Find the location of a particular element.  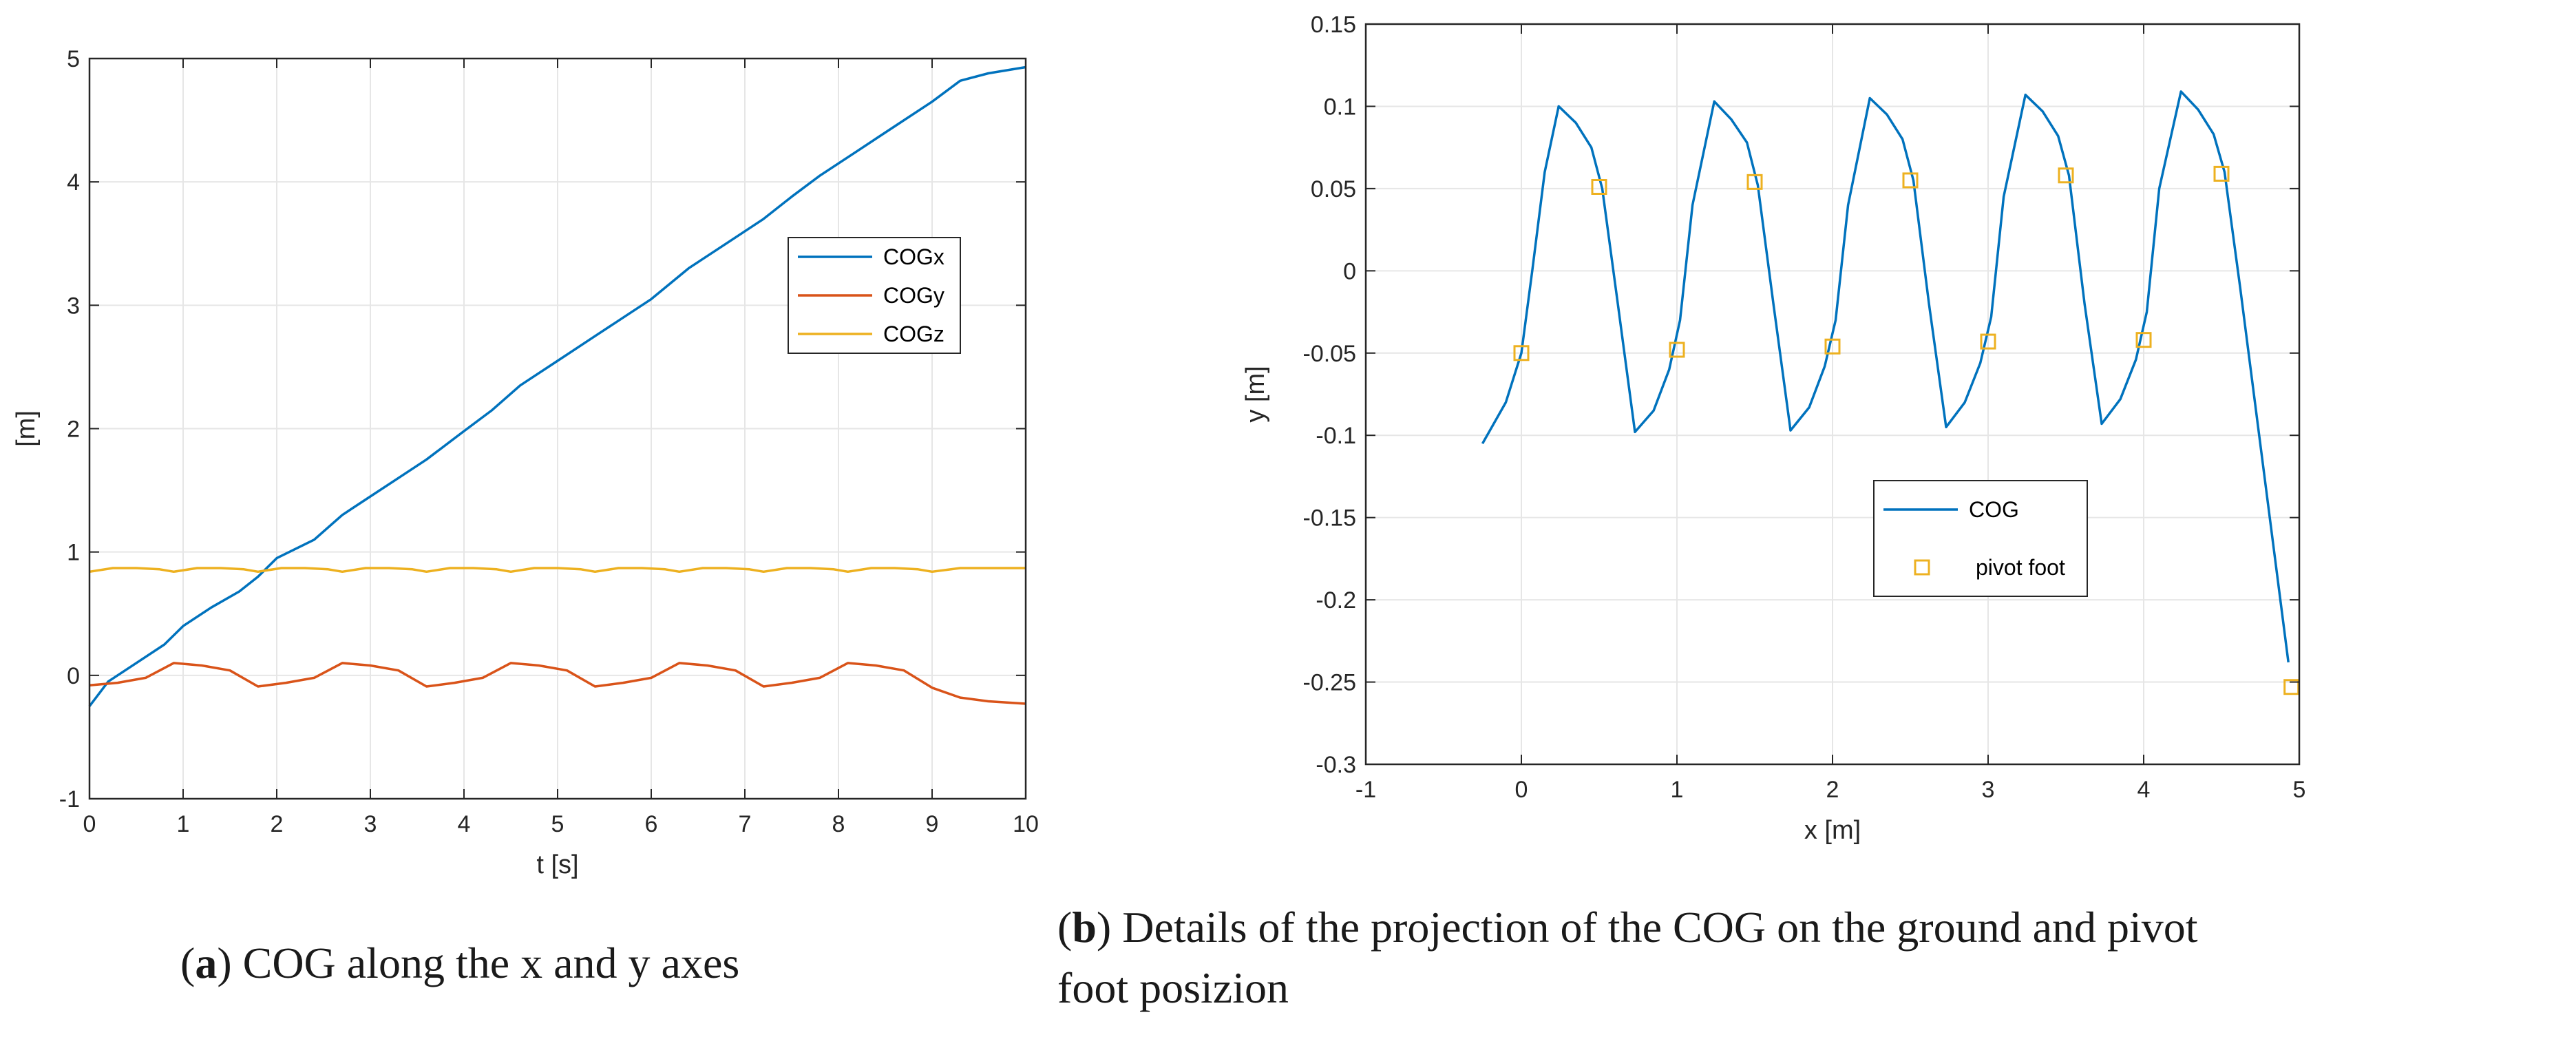

legend-label: COGz is located at coordinates (914, 334).